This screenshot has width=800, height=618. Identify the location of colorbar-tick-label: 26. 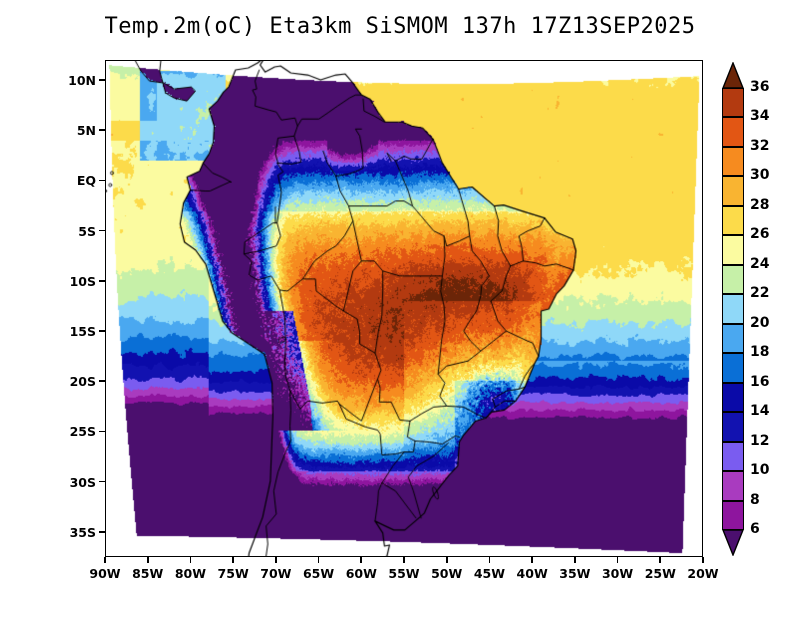
(760, 234).